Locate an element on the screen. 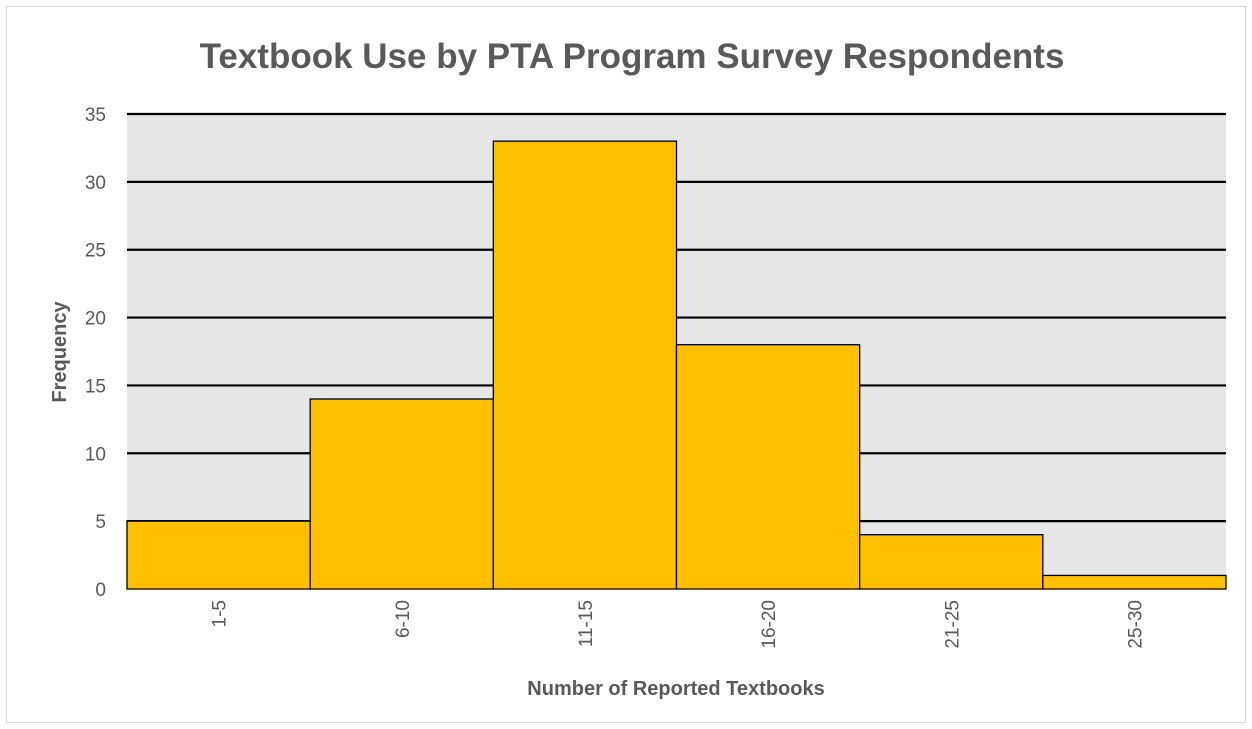 This screenshot has width=1252, height=729. x-tick-label: 21-25 is located at coordinates (952, 624).